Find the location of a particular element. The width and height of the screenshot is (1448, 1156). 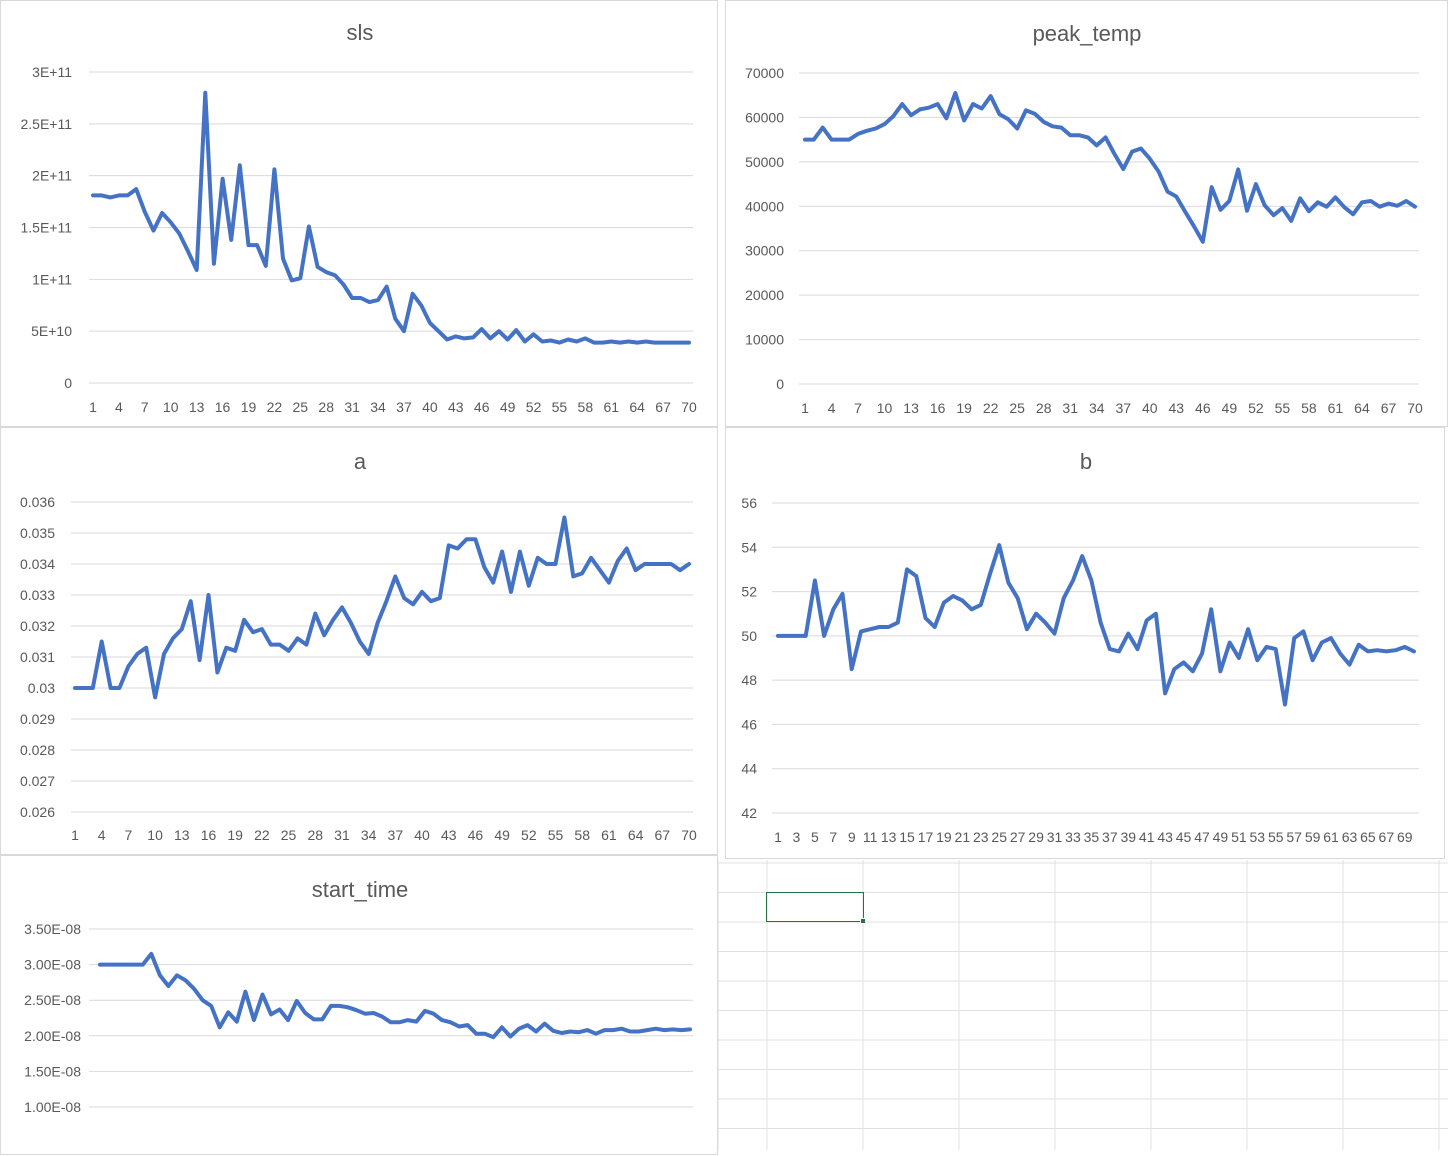

x-tick-label: 53 is located at coordinates (1258, 837).